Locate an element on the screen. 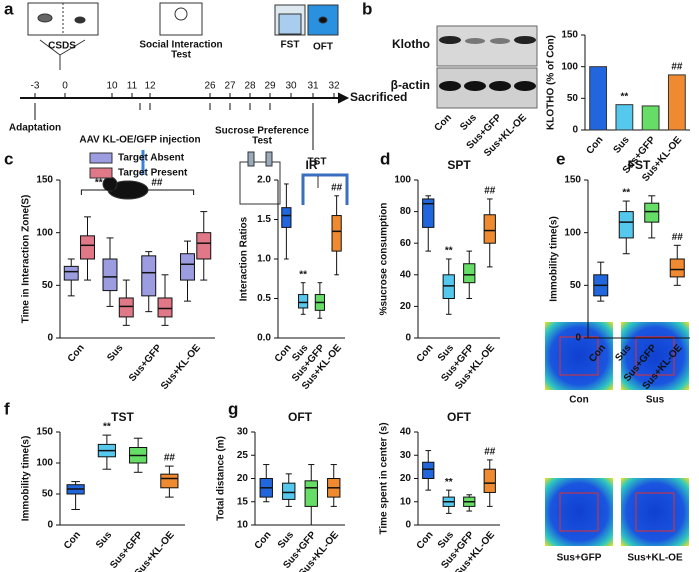 This screenshot has width=699, height=572. legend-swatch is located at coordinates (101, 158).